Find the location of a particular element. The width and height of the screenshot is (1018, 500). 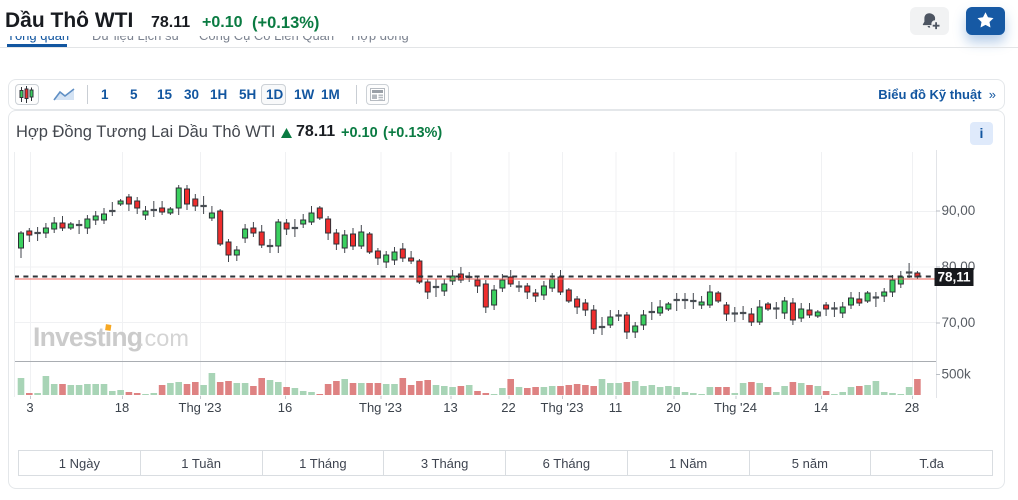

svg-text: 90,00 is located at coordinates (959, 210).